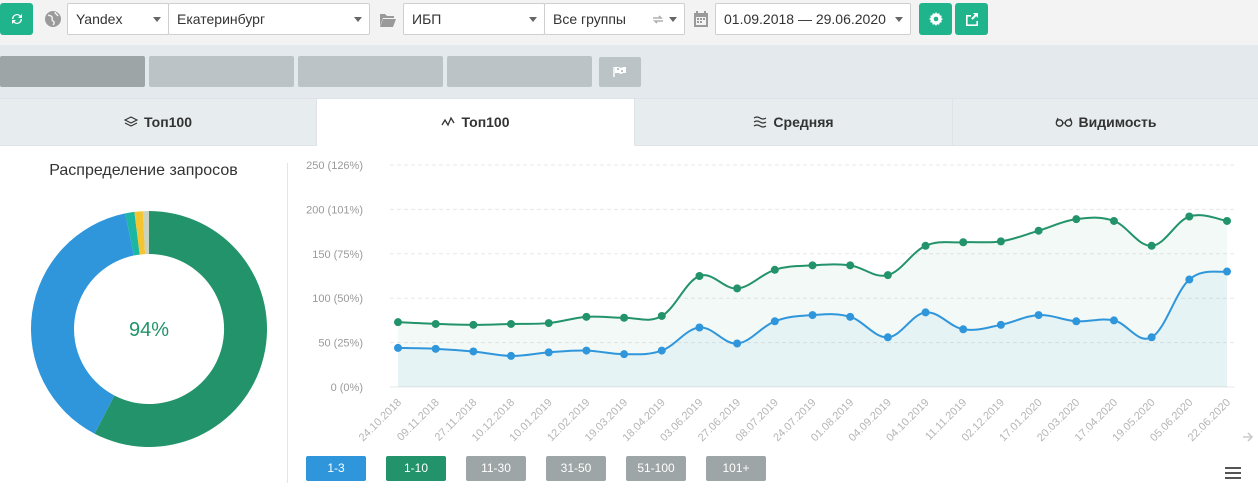  Describe the element at coordinates (1248, 437) in the screenshot. I see `arrow-right-icon` at that location.